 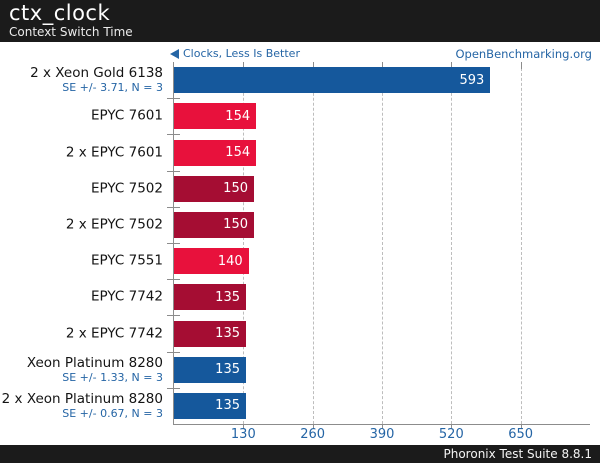 What do you see at coordinates (241, 53) in the screenshot?
I see `less-is-better-label: Clocks, Less Is Better` at bounding box center [241, 53].